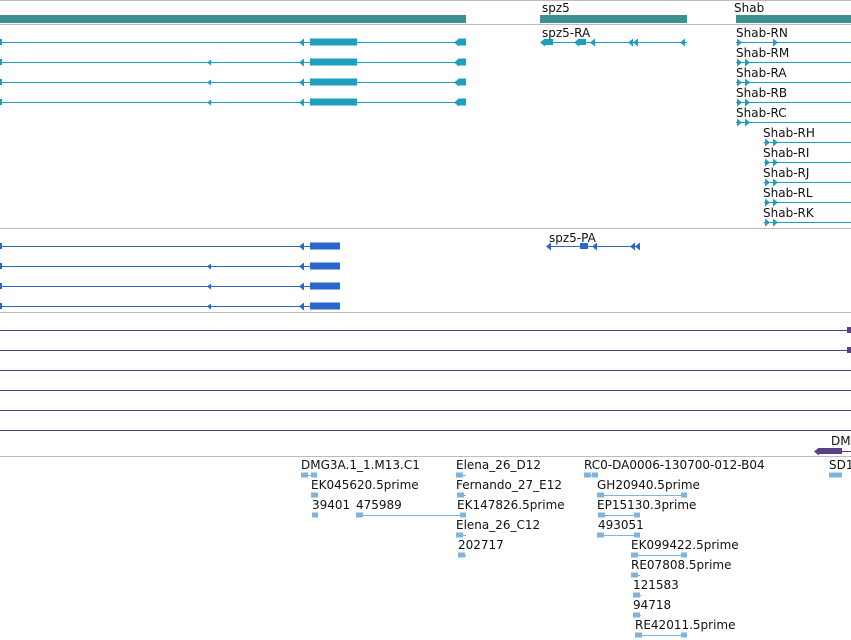 The width and height of the screenshot is (851, 640). What do you see at coordinates (762, 33) in the screenshot?
I see `mrna-label: Shab-RN` at bounding box center [762, 33].